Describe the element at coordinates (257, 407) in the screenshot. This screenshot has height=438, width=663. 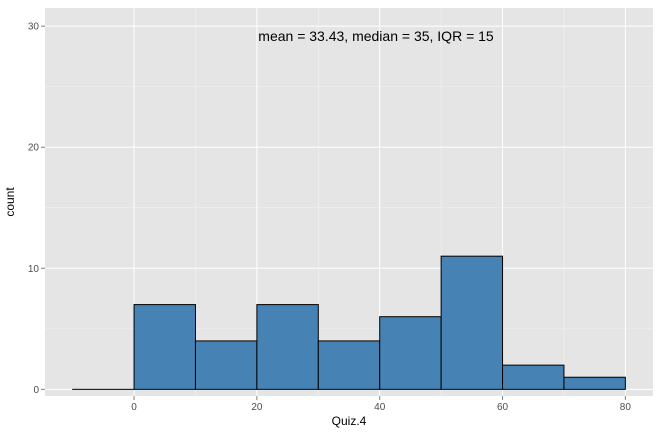
I see `x-tick-label: 20` at that location.